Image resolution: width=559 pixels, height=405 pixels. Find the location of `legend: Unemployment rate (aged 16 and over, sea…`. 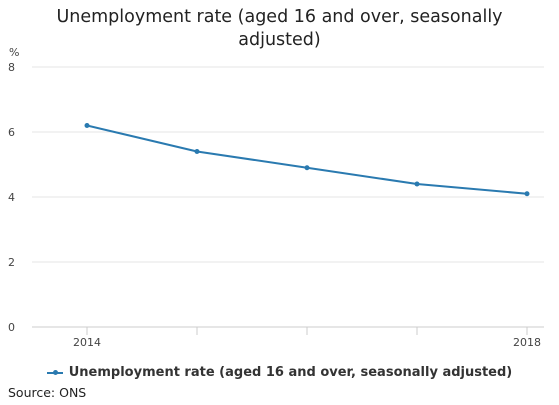

legend: Unemployment rate (aged 16 and over, sea… is located at coordinates (279, 372).